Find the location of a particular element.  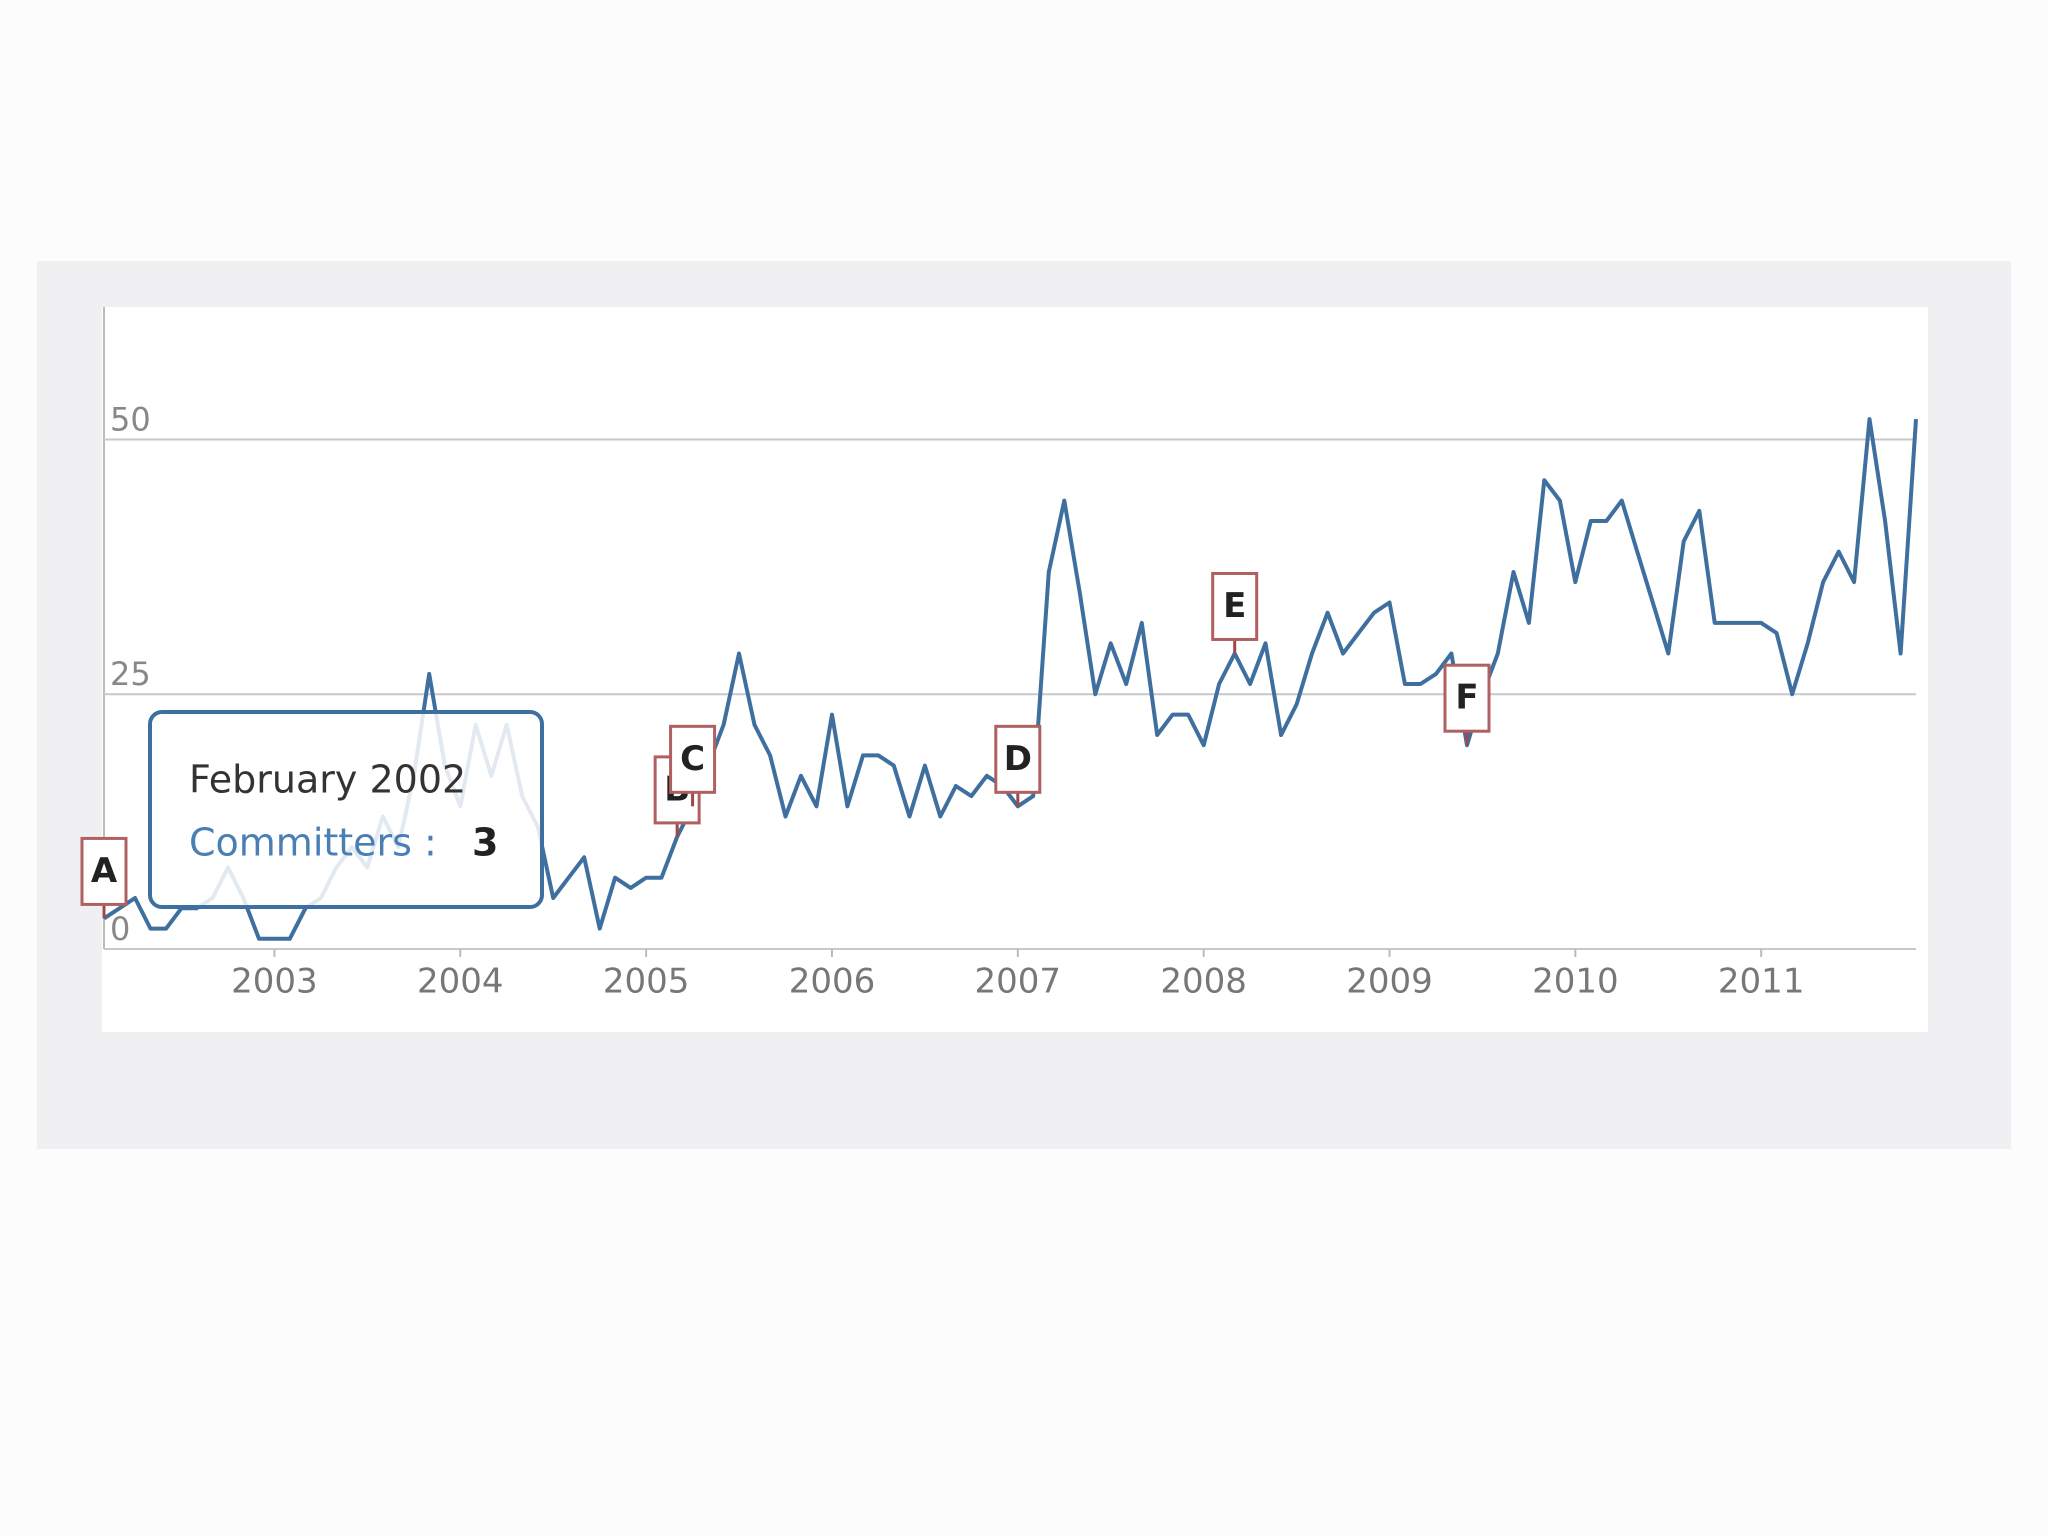

y-tick-label: 25 is located at coordinates (130, 674).